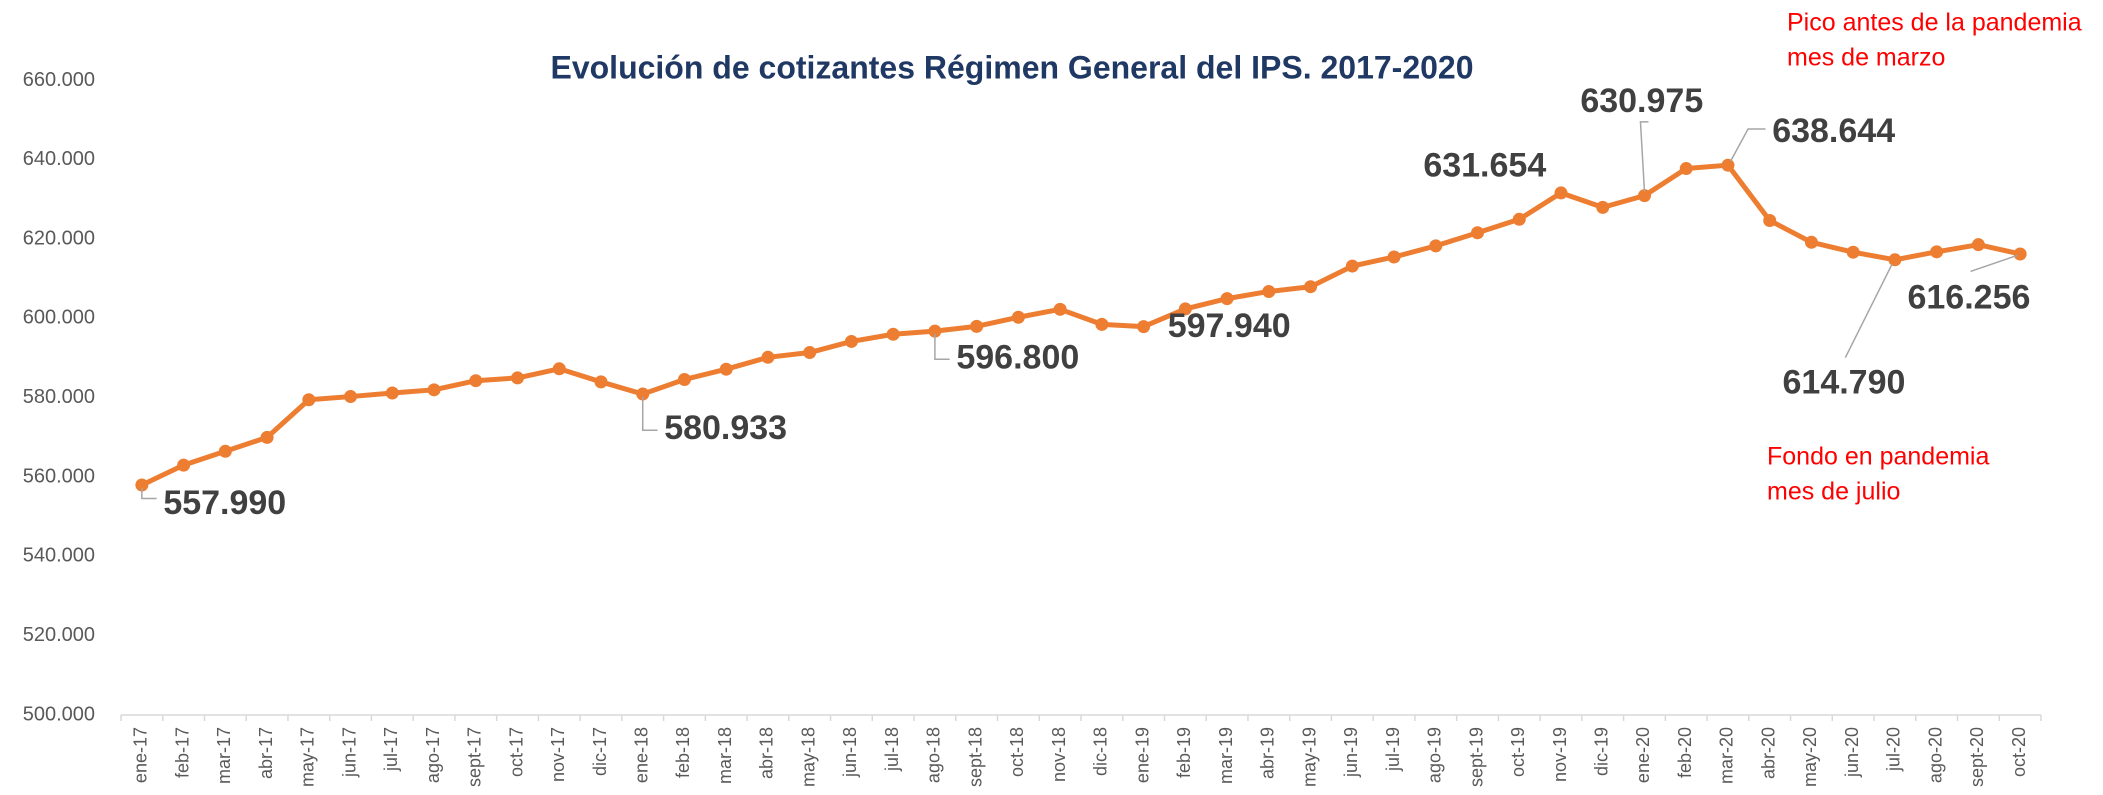 This screenshot has width=2103, height=795. Describe the element at coordinates (1484, 165) in the screenshot. I see `data-label: 631.654` at that location.